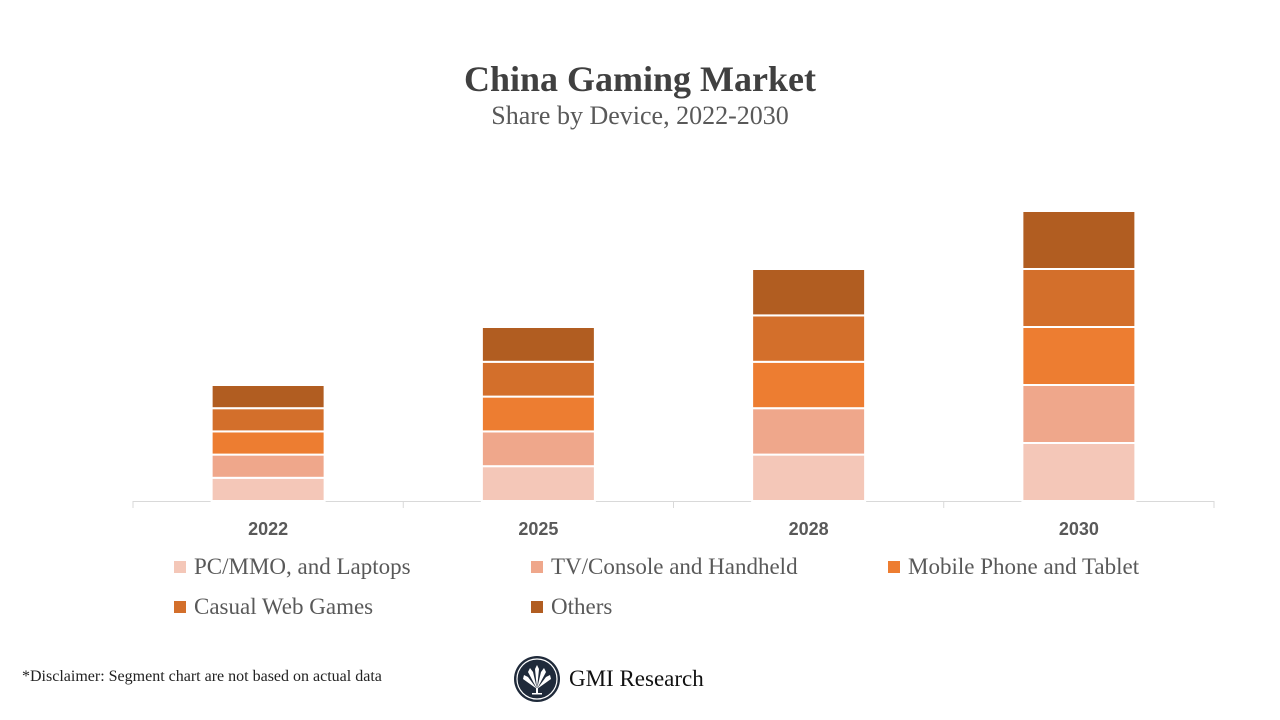  Describe the element at coordinates (640, 115) in the screenshot. I see `chart-subtitle: Share by Device, 2022-2030` at that location.